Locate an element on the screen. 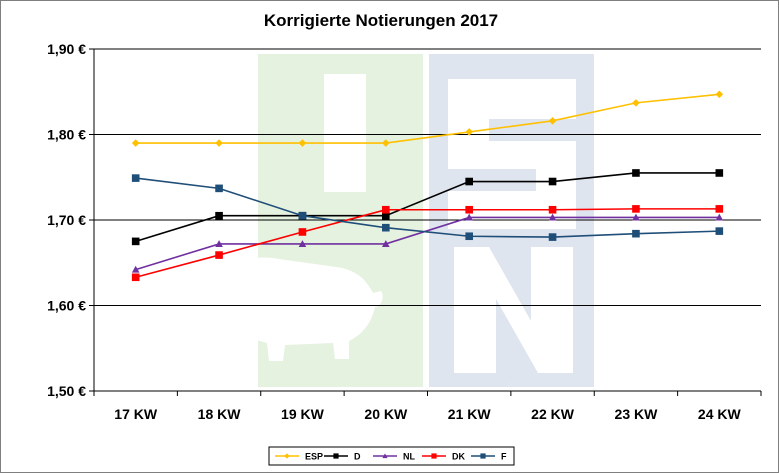 The width and height of the screenshot is (779, 473). legend-label: ESP is located at coordinates (314, 457).